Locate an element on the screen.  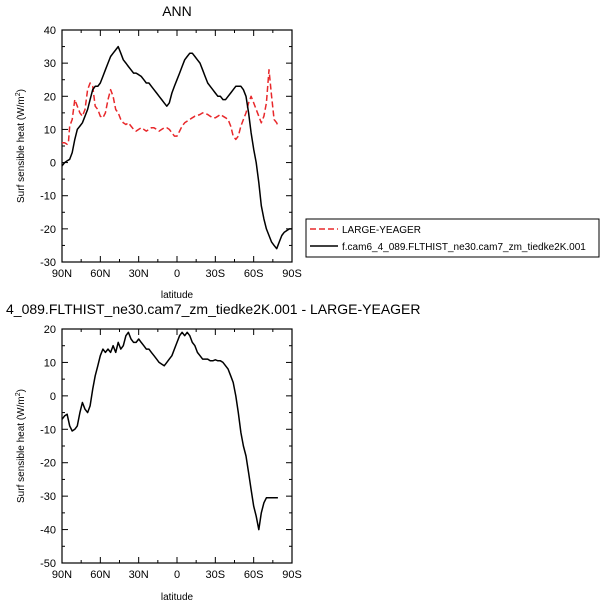
chart-title: ANN is located at coordinates (177, 11).